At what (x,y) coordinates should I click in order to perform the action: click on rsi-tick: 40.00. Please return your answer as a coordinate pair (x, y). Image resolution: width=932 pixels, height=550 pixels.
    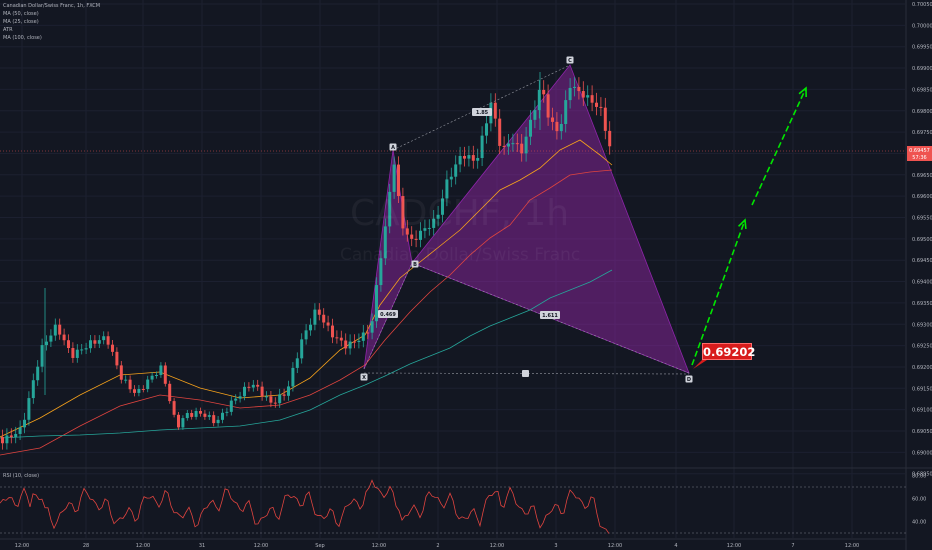
    Looking at the image, I should click on (919, 523).